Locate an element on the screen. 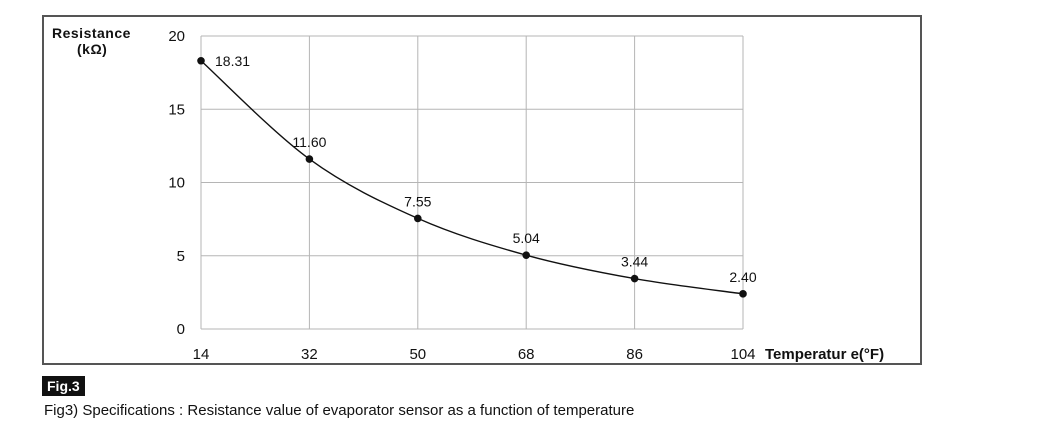  y-axis-label-line2: (kΩ) is located at coordinates (92, 49).